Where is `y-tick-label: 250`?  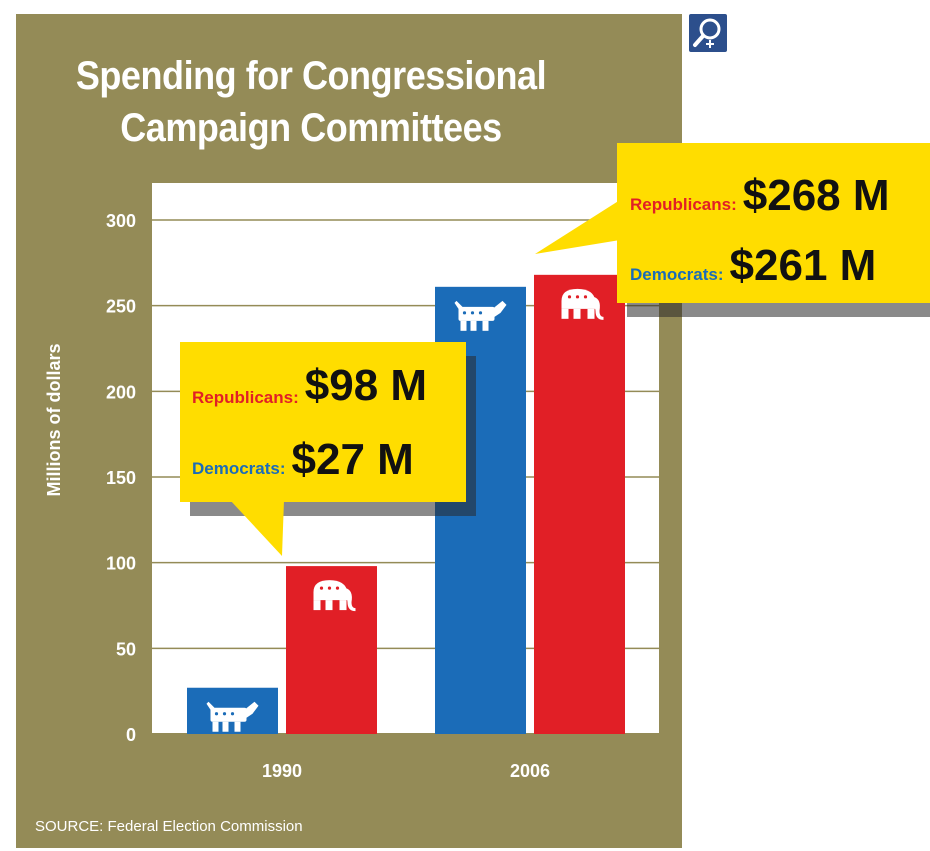
y-tick-label: 250 is located at coordinates (121, 307).